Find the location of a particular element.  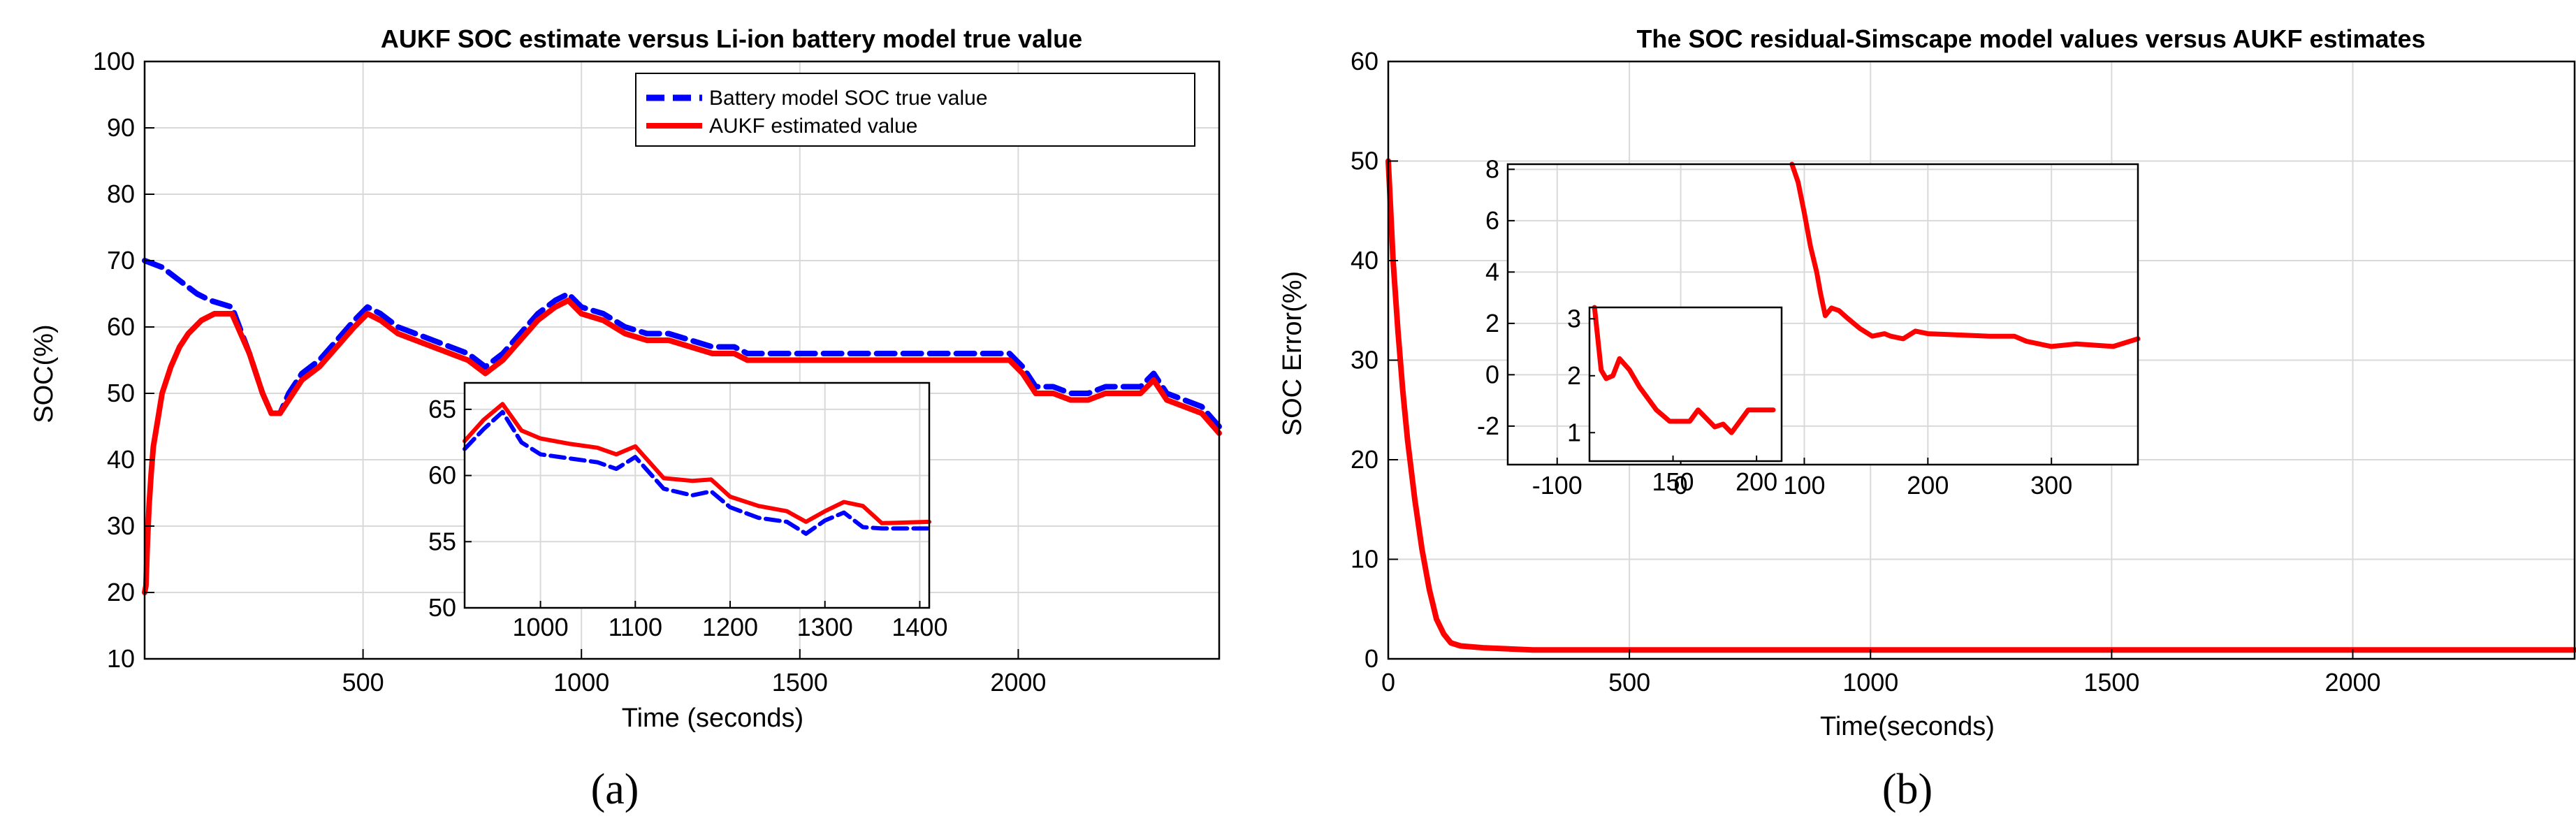

chart-b-inset-ytick-label: 8 is located at coordinates (1492, 168).